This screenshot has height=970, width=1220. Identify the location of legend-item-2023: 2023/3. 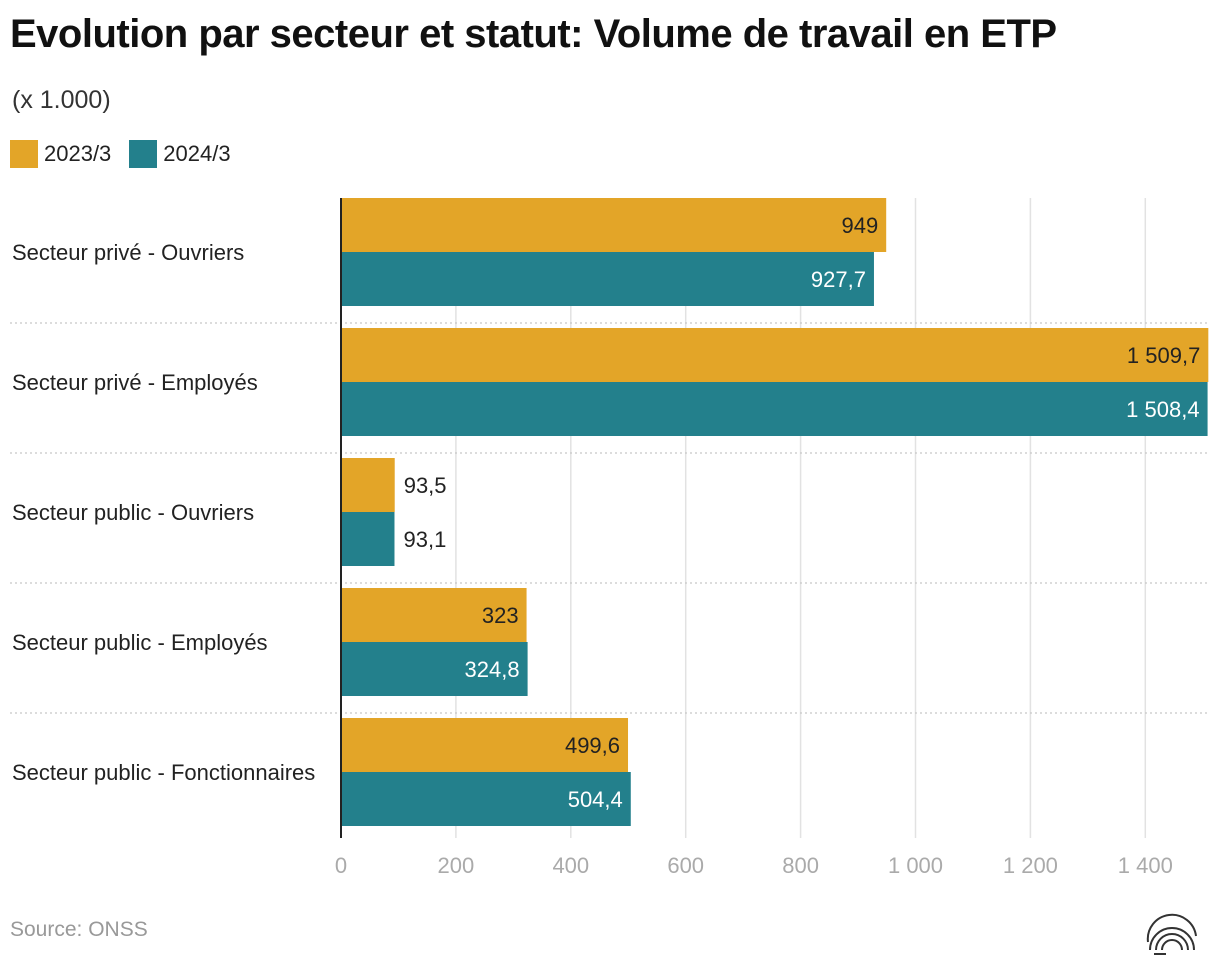
(60, 154).